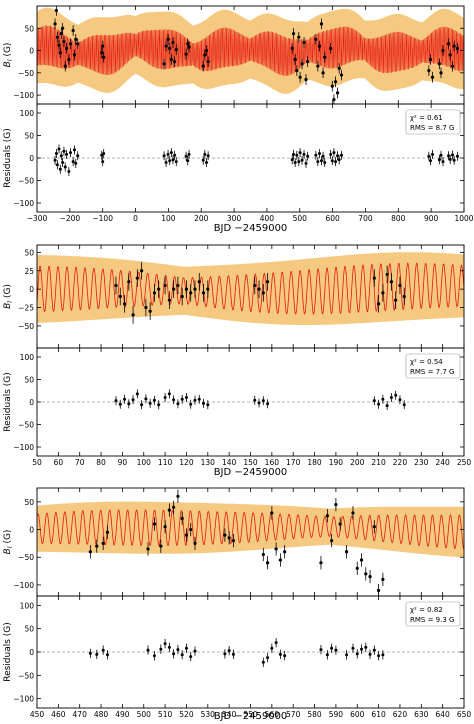 This screenshot has width=474, height=724. I want to click on xtick-label-13: 1000, so click(463, 218).